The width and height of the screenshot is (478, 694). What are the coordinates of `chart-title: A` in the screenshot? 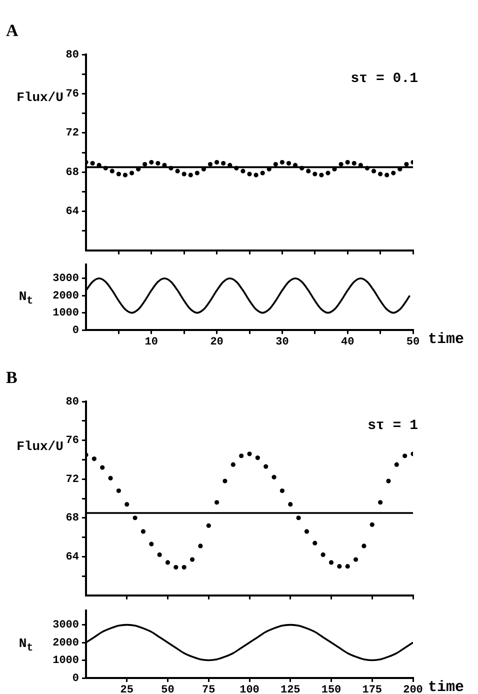 It's located at (12, 31).